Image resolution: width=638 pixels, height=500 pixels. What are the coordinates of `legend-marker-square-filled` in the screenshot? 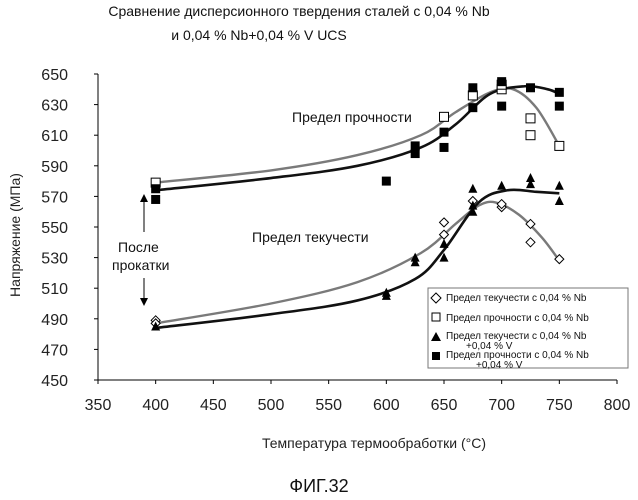 It's located at (436, 356).